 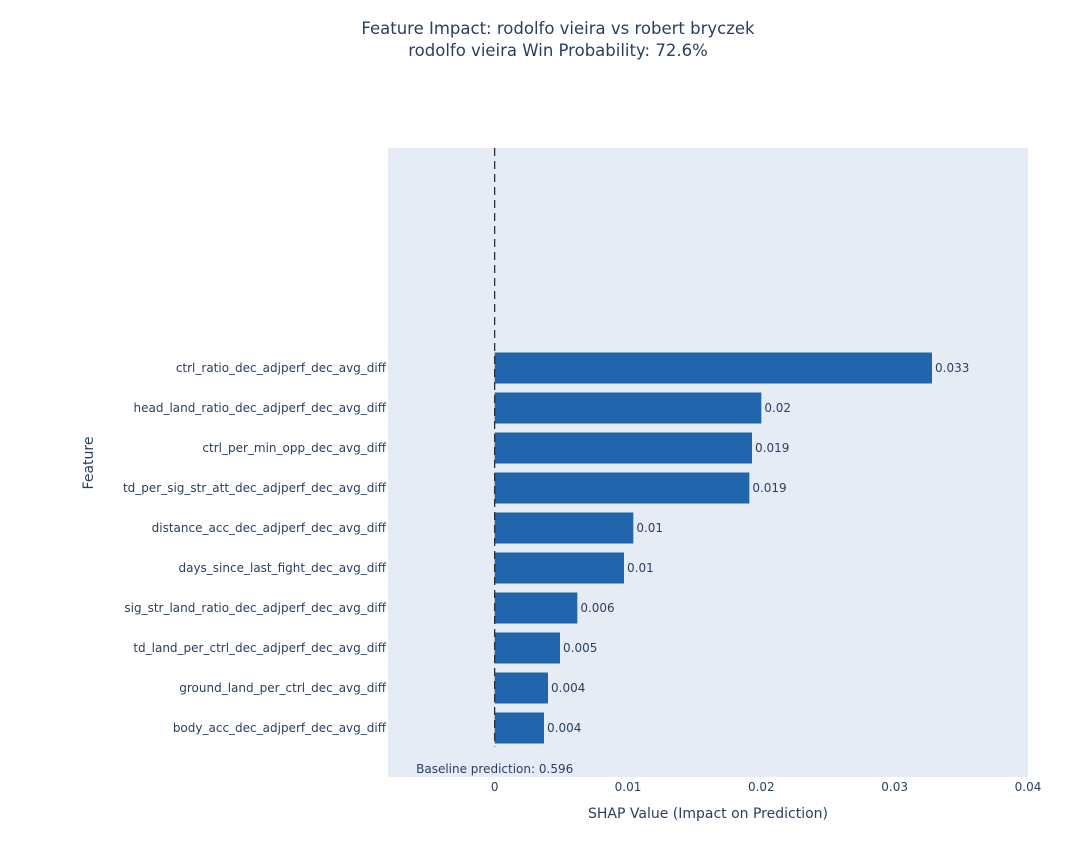 What do you see at coordinates (597, 608) in the screenshot?
I see `data-label-sig_str_land_ratio_dec_adjperf_dec_avg_diff: 0.006` at bounding box center [597, 608].